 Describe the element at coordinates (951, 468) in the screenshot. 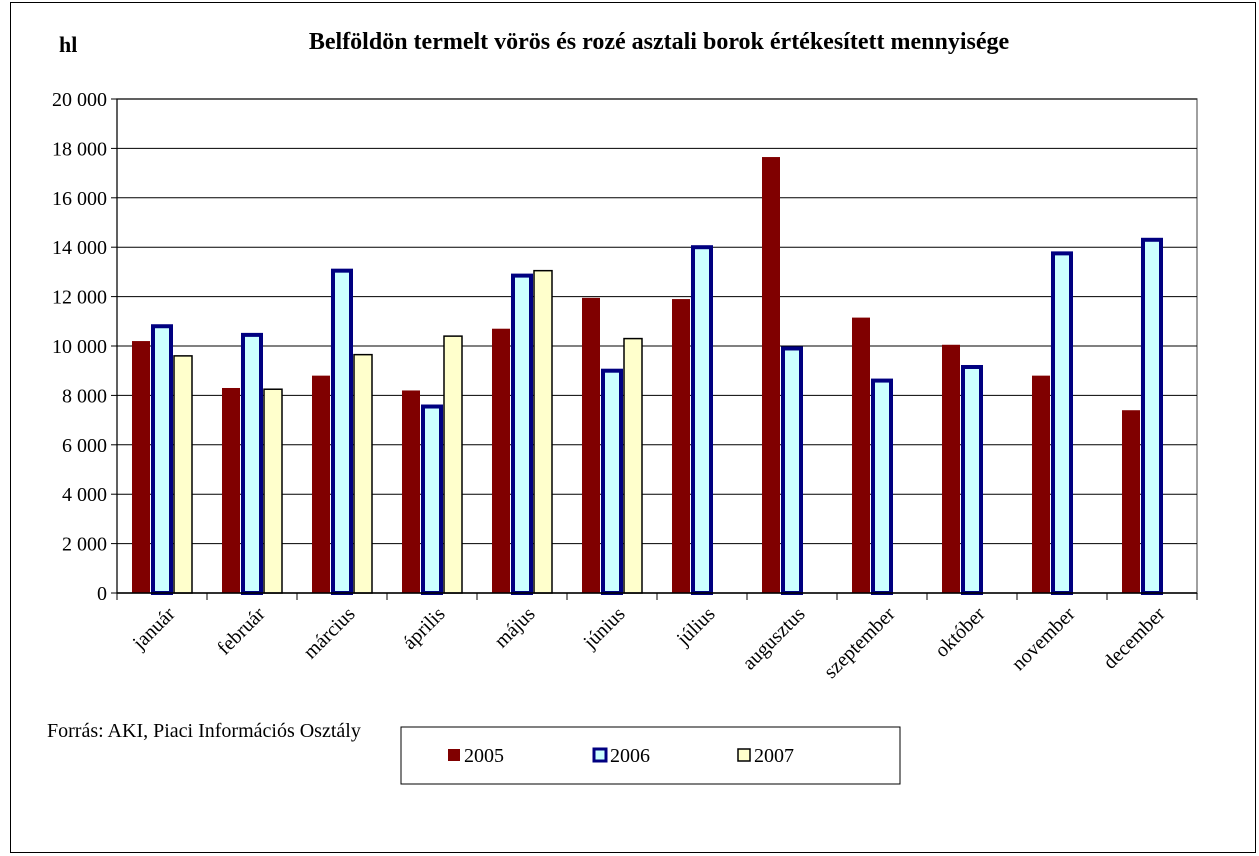

I see `bar-2005-október` at that location.